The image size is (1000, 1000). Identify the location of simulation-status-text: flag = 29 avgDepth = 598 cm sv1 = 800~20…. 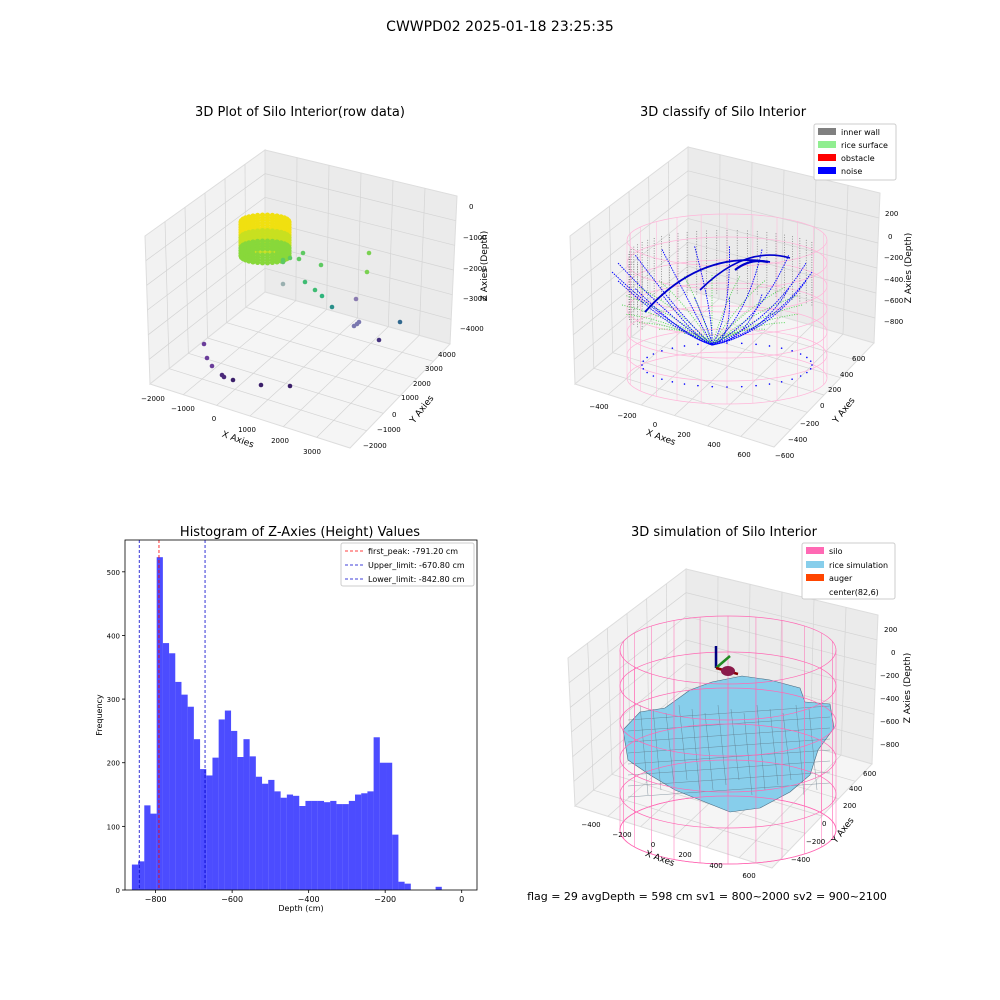
(707, 896).